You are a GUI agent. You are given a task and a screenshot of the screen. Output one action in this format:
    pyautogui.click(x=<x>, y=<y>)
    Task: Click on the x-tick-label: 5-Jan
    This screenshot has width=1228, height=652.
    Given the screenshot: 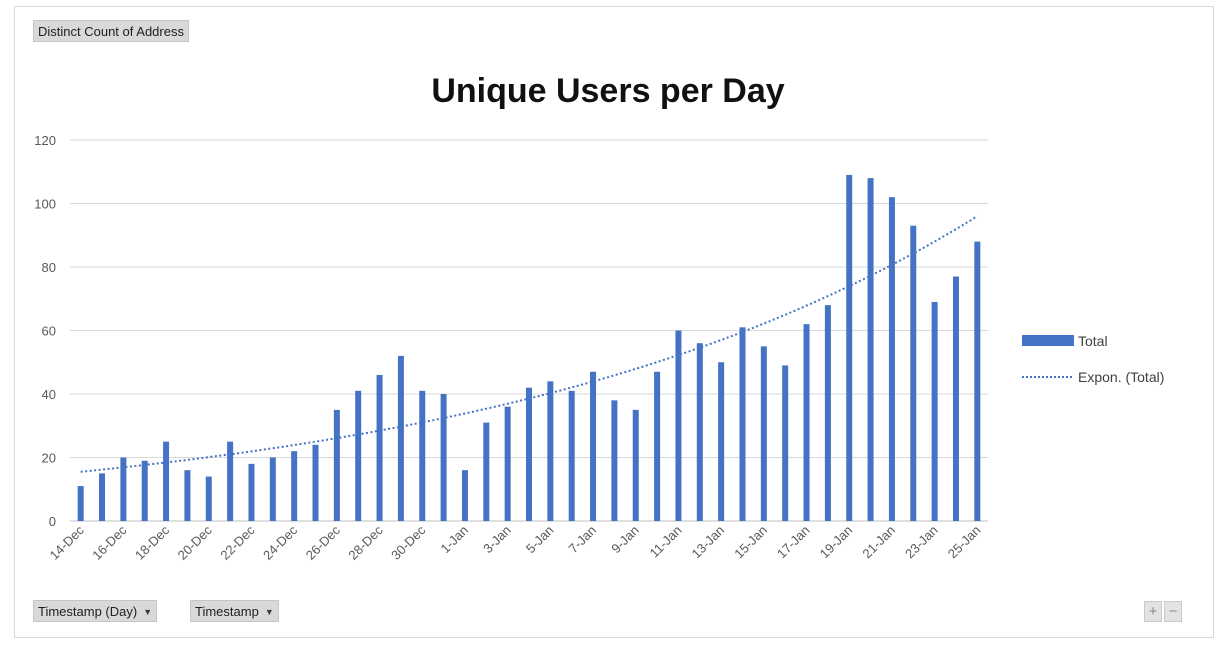 What is the action you would take?
    pyautogui.click(x=540, y=540)
    